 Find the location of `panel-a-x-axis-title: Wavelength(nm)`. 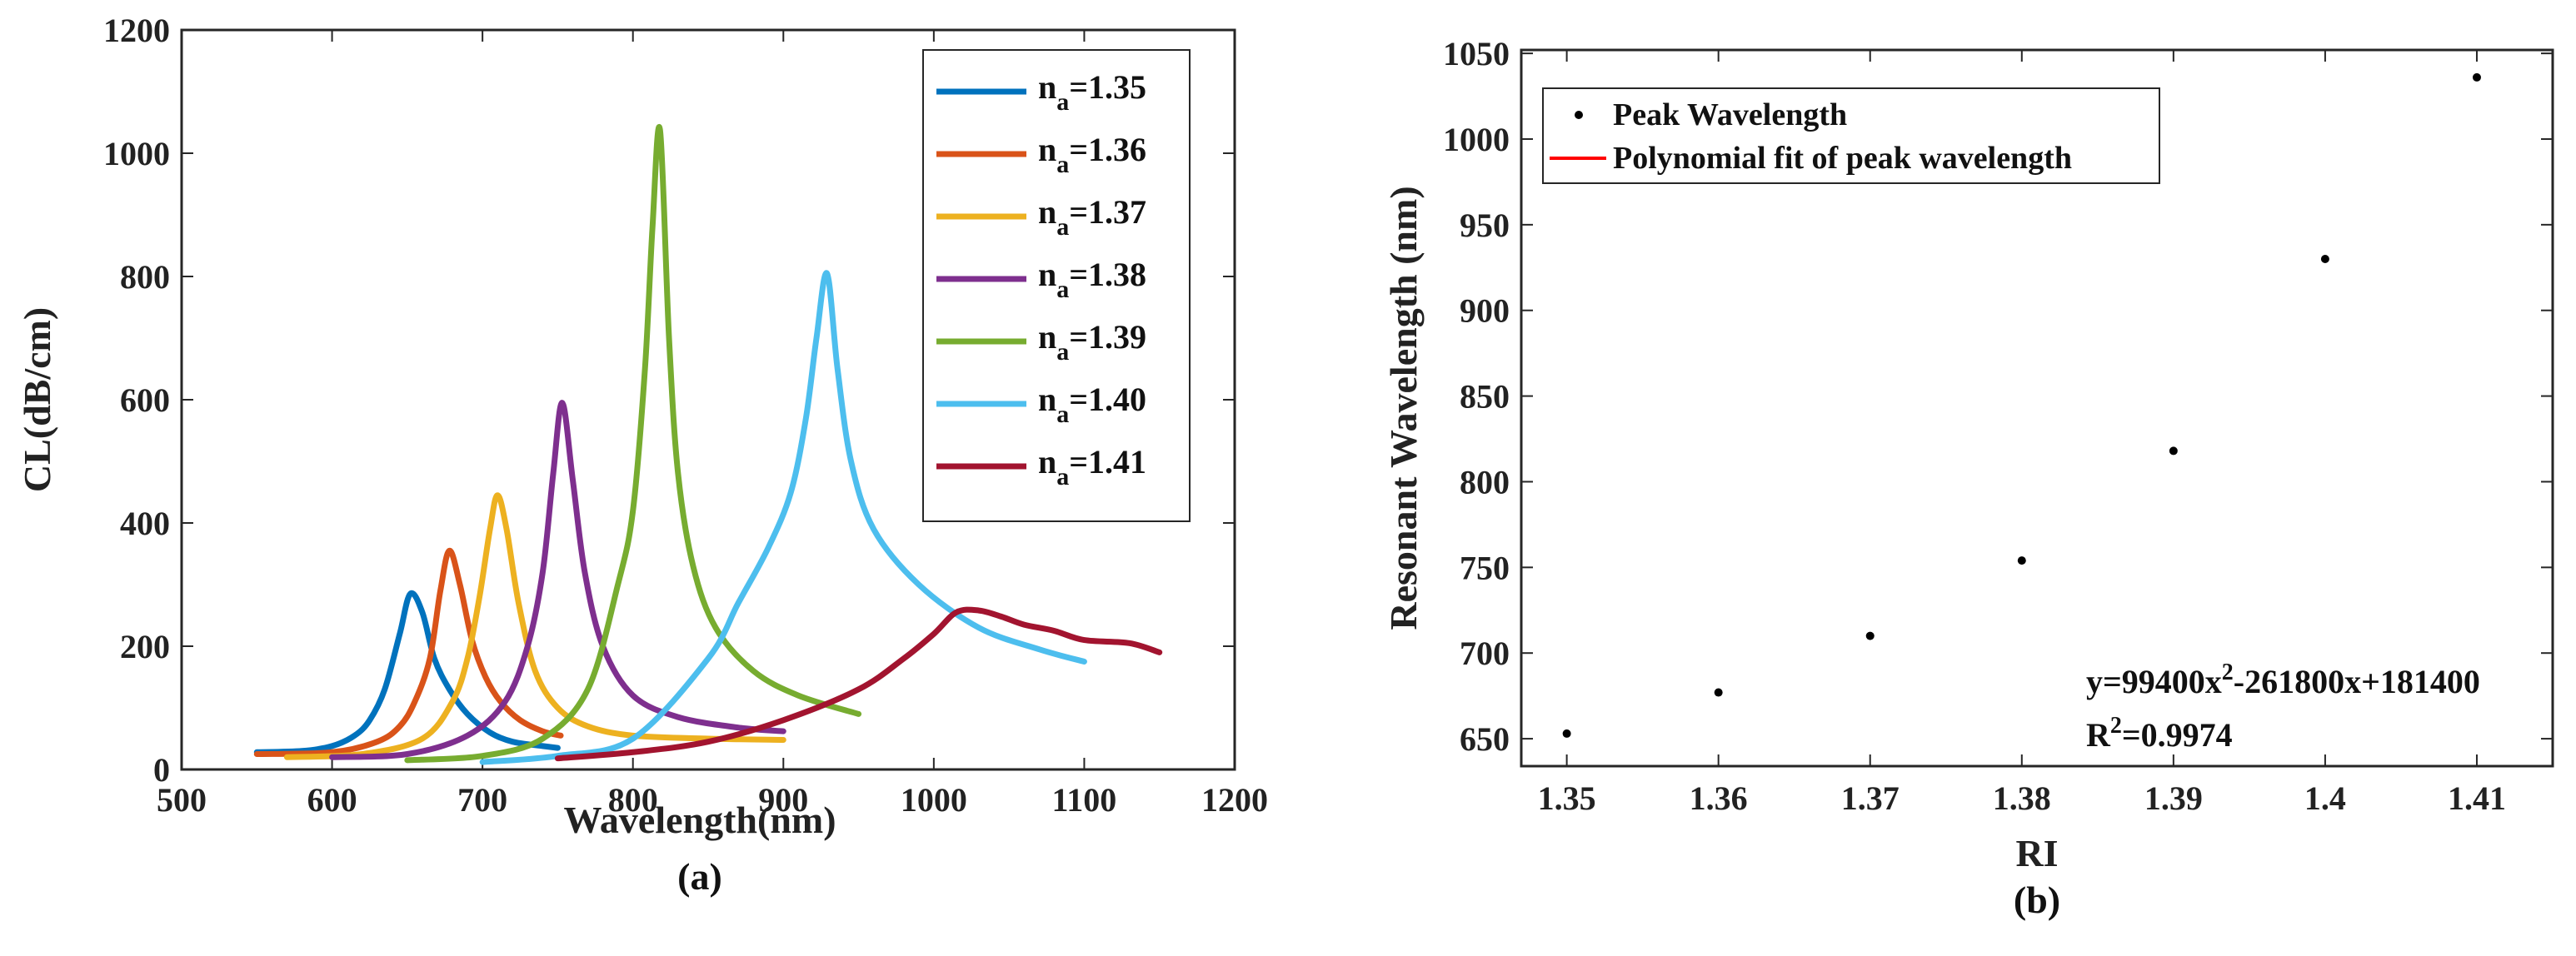

panel-a-x-axis-title: Wavelength(nm) is located at coordinates (699, 820).